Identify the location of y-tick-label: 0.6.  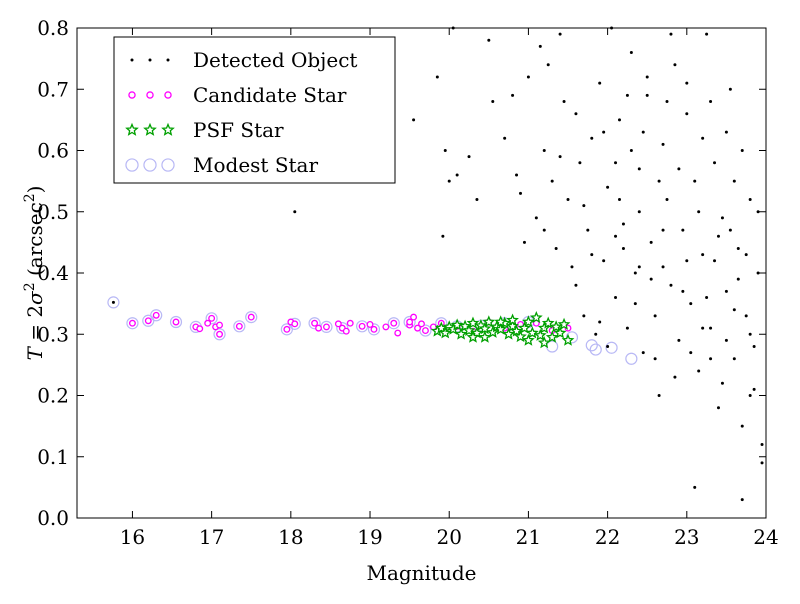
(53, 151).